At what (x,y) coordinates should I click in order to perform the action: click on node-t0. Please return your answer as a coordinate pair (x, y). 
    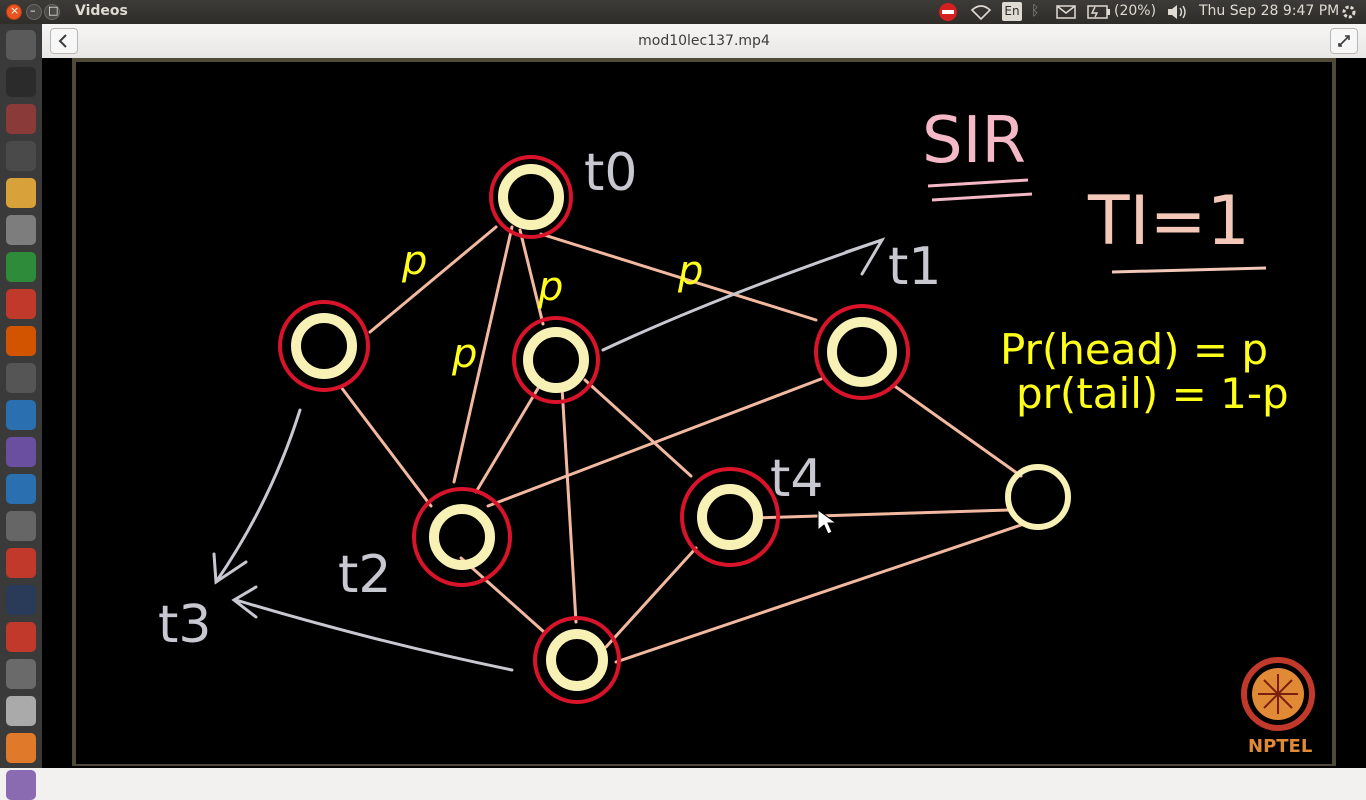
    Looking at the image, I should click on (531, 197).